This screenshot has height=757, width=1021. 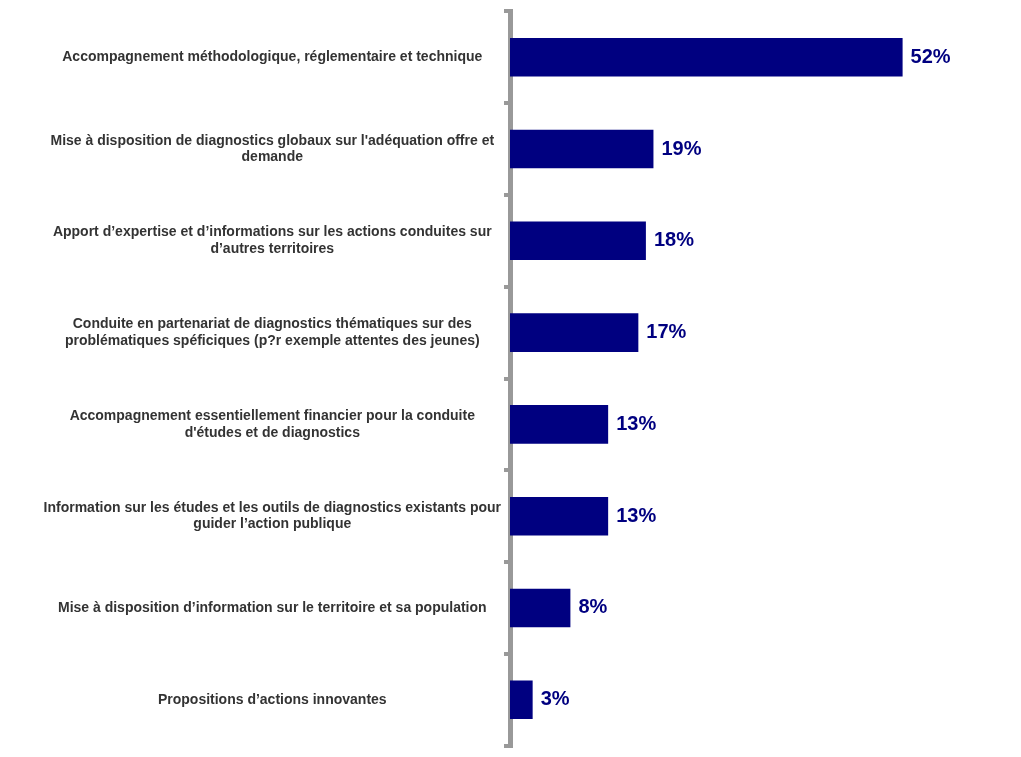 I want to click on y-tick-label: Information sur les études et les outils de diagnostics existants pour guider l’action publique, so click(x=272, y=515).